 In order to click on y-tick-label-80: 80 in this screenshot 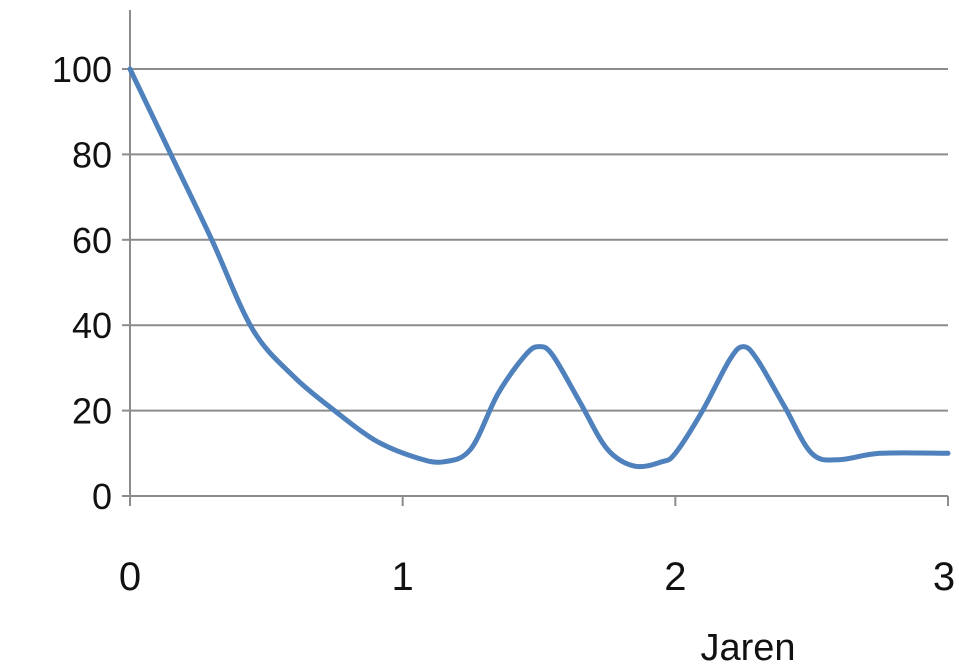, I will do `click(92, 154)`.